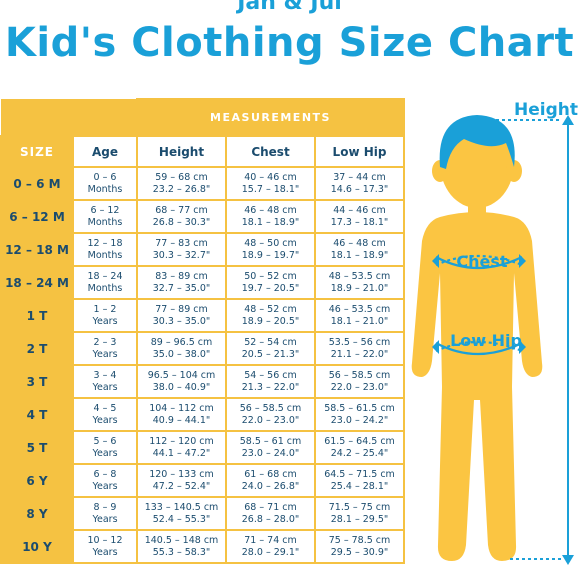  I want to click on size-cell: 10 Y, so click(37, 546).